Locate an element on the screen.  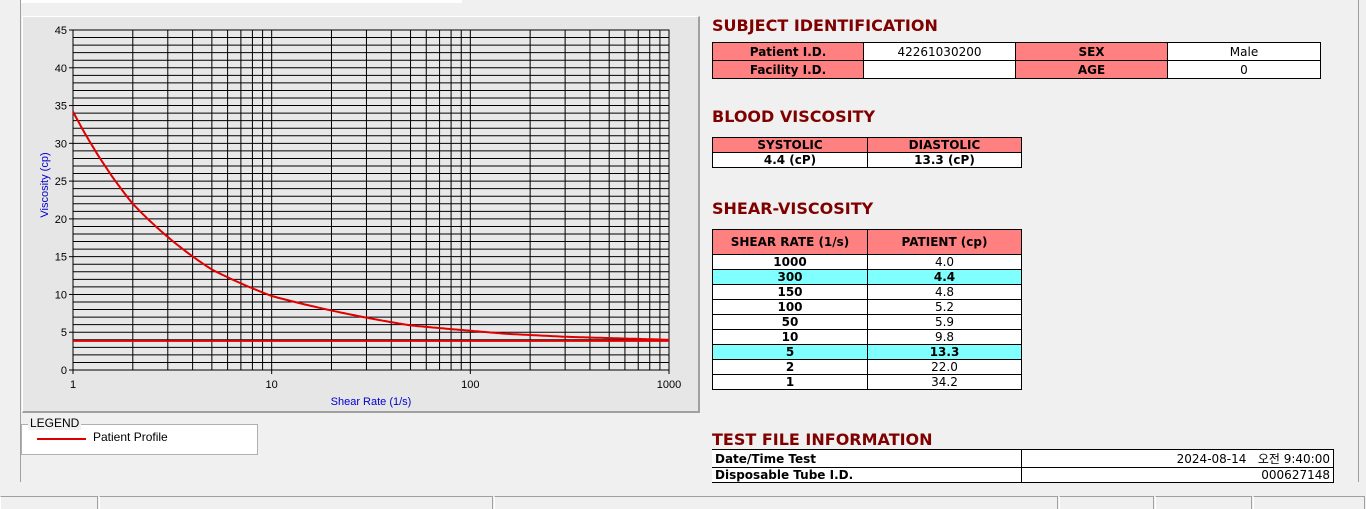
shear-rate-cell: 5 is located at coordinates (790, 352).